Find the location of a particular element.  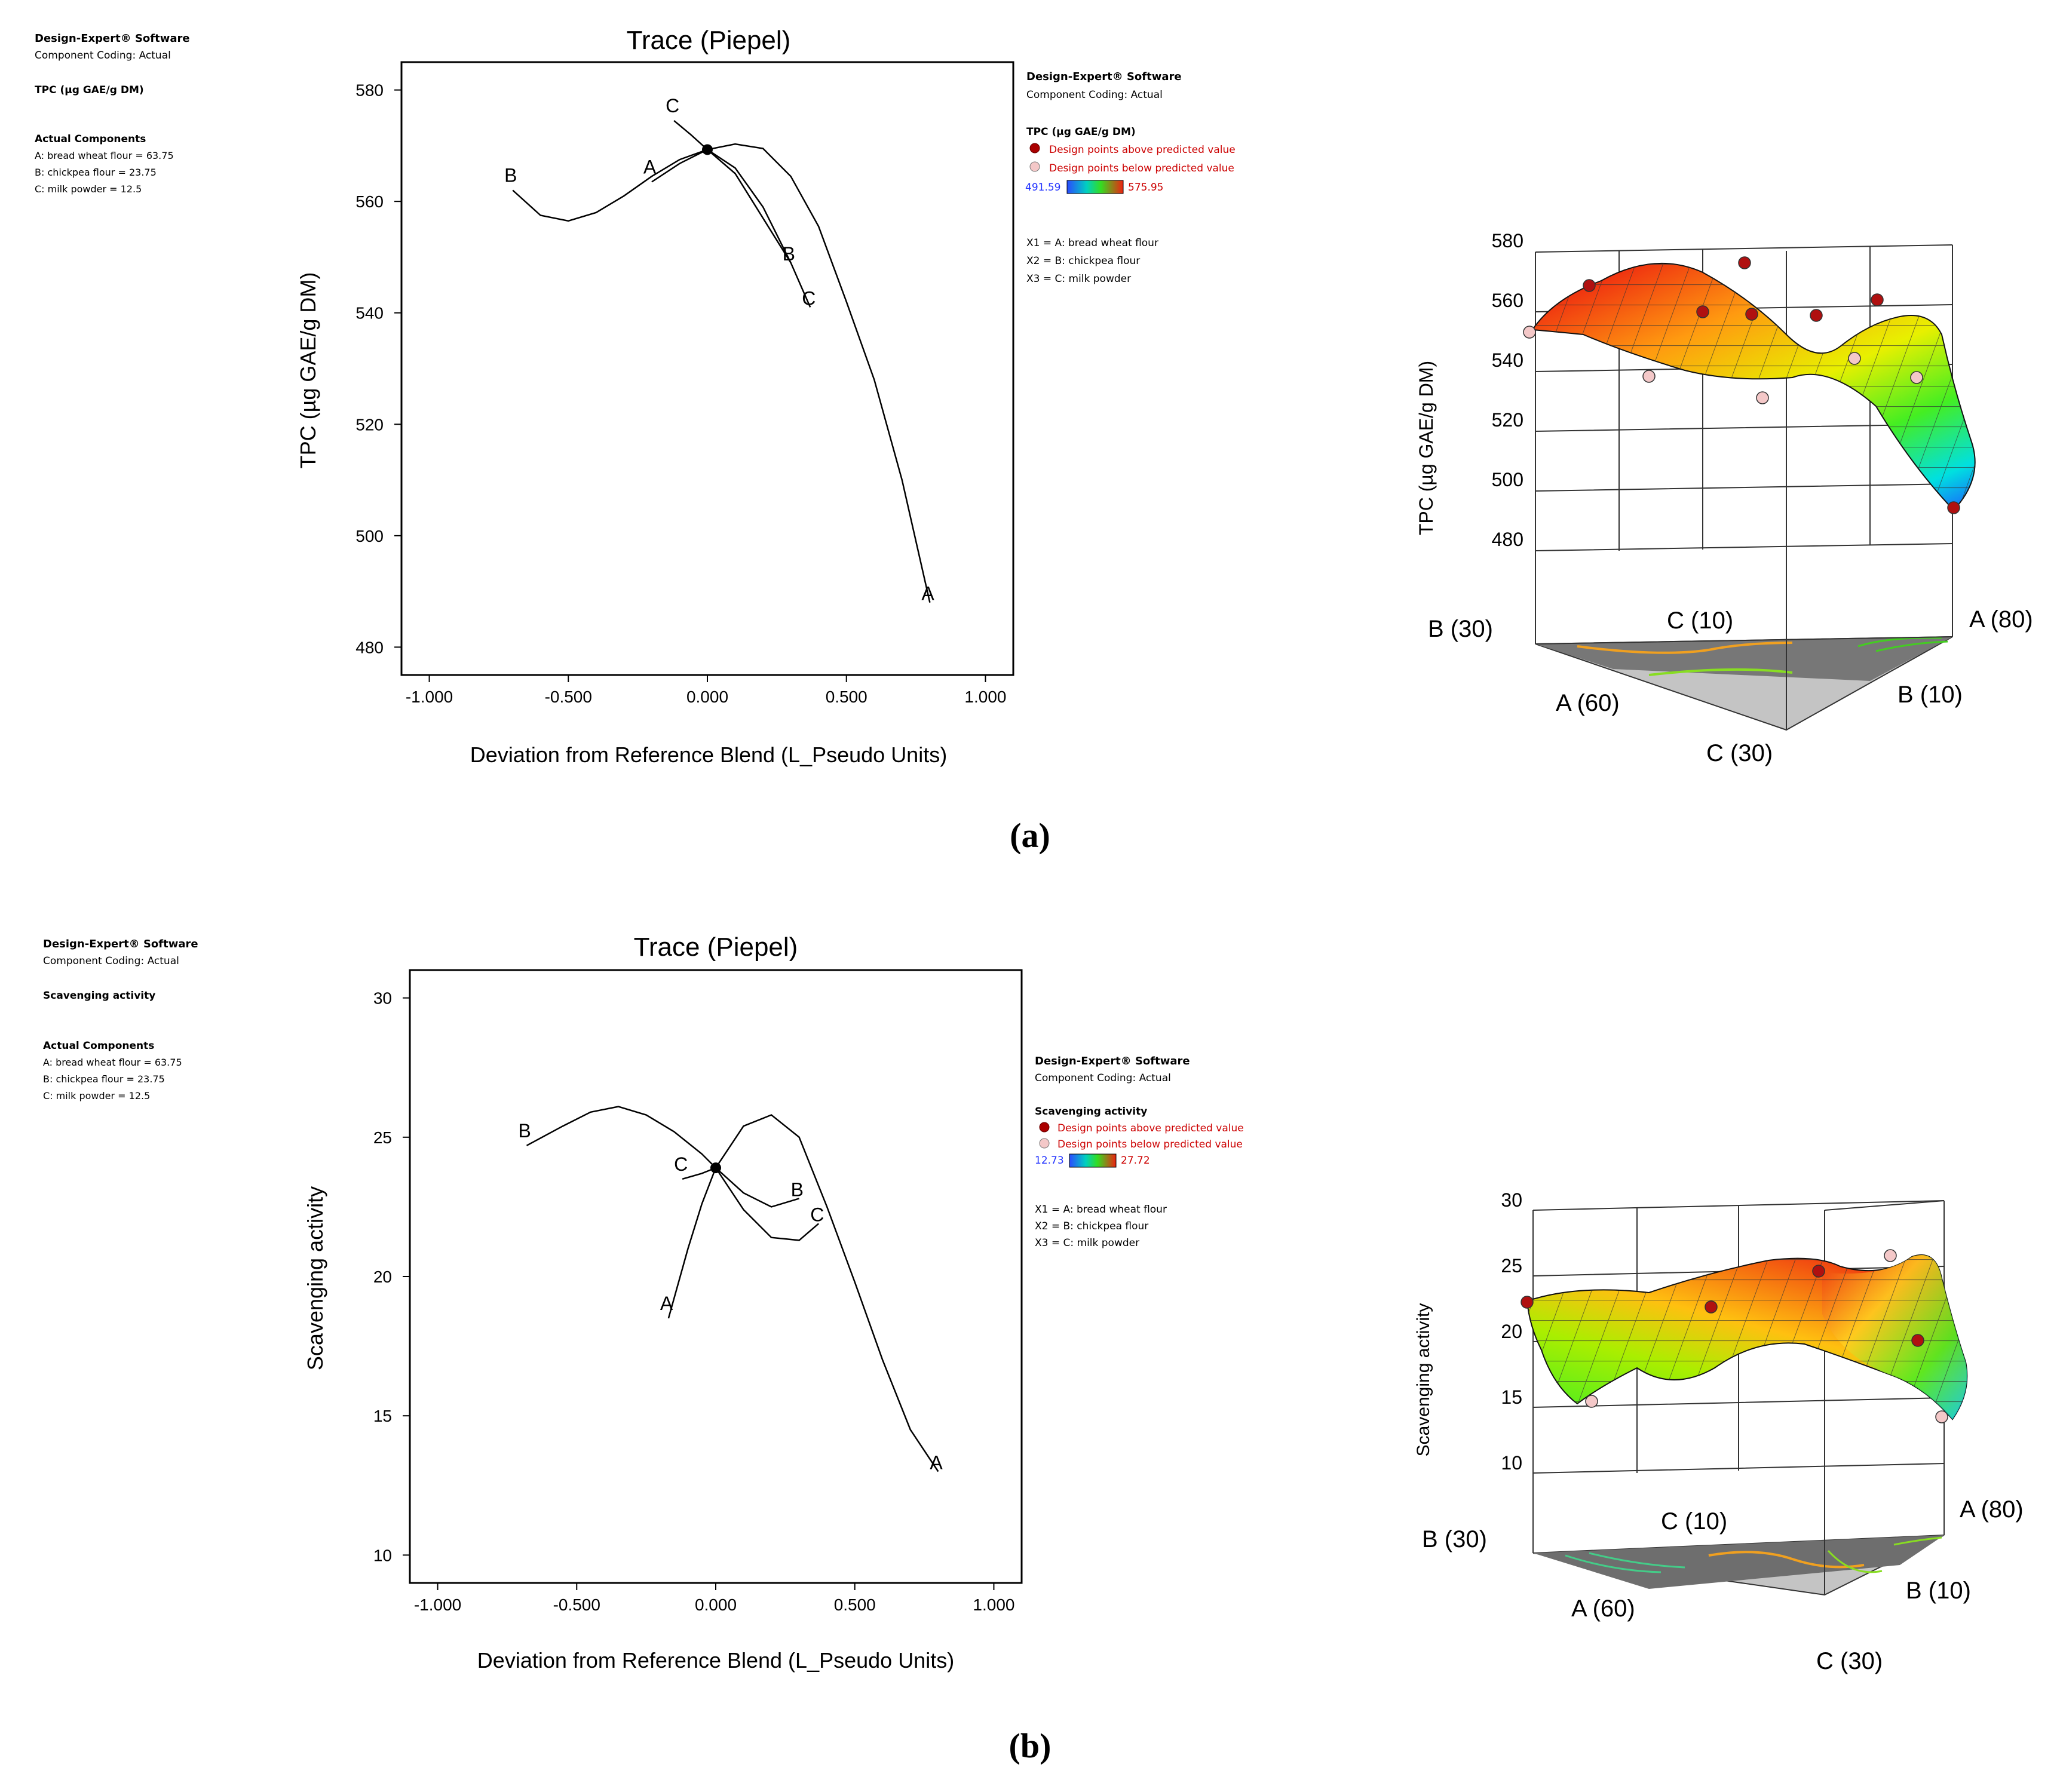

y-tick-label: 25 is located at coordinates (383, 1137).